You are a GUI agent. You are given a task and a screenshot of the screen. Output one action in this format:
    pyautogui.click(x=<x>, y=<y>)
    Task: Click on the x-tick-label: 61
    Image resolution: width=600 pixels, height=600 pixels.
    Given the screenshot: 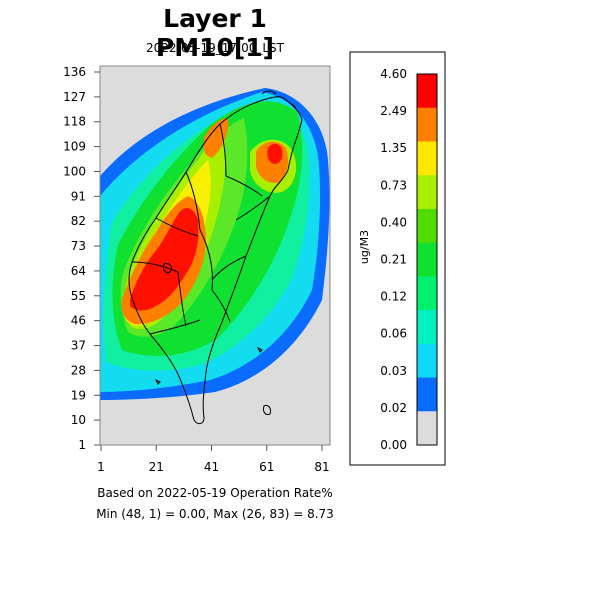 What is the action you would take?
    pyautogui.click(x=266, y=467)
    